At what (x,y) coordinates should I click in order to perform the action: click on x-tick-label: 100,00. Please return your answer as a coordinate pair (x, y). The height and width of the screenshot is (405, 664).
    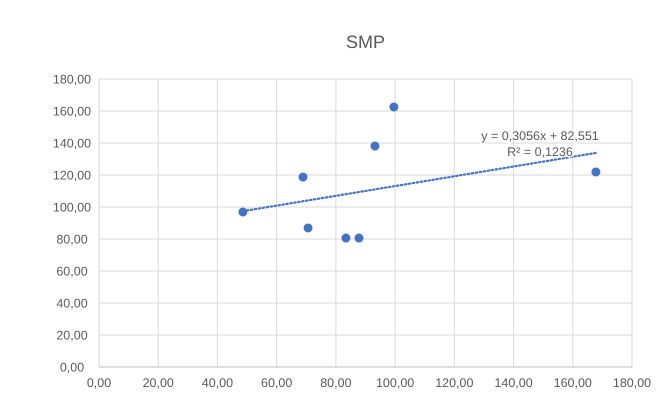
    Looking at the image, I should click on (395, 383).